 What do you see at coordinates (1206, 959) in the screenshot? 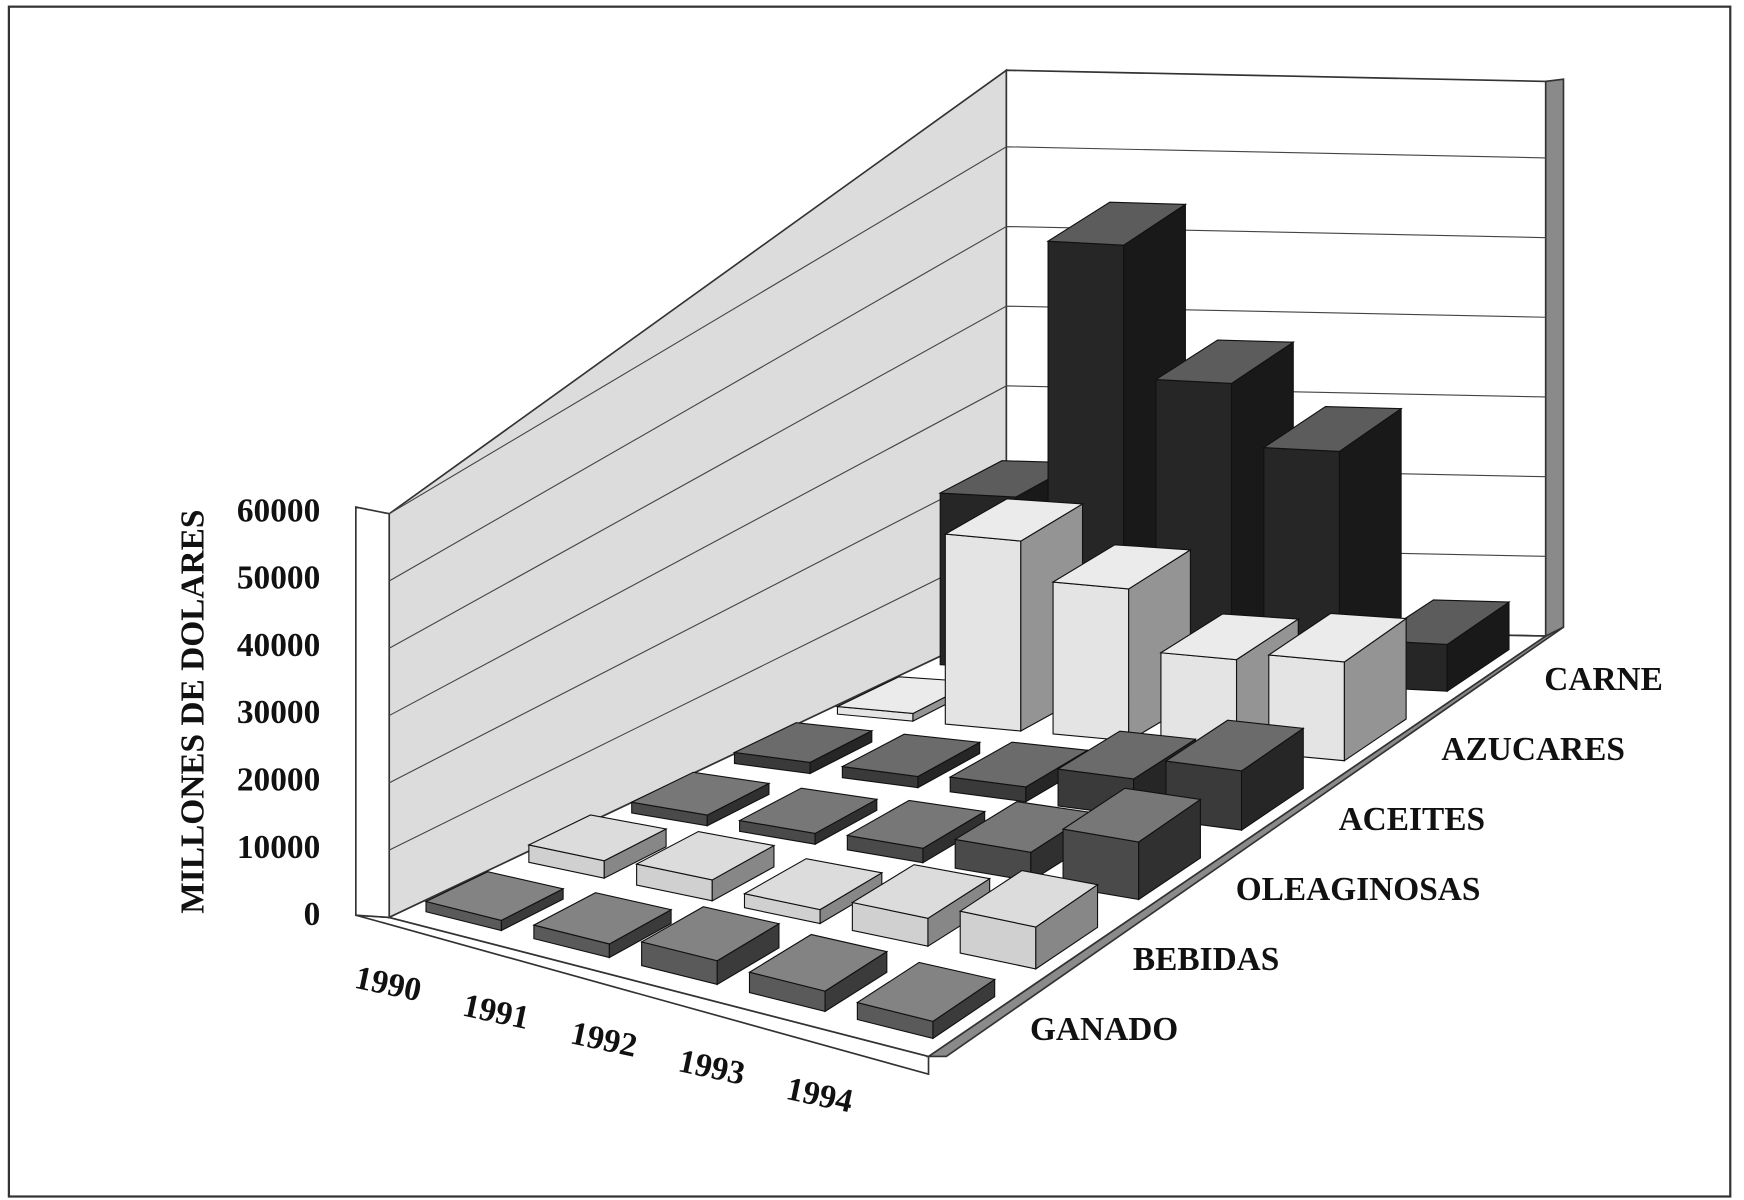
I see `series-label: BEBIDAS` at bounding box center [1206, 959].